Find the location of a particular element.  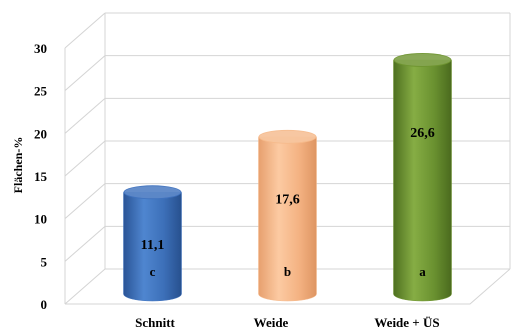

x-axis-ticks: Schnitt Weide Weide + ÜS is located at coordinates (287, 322).